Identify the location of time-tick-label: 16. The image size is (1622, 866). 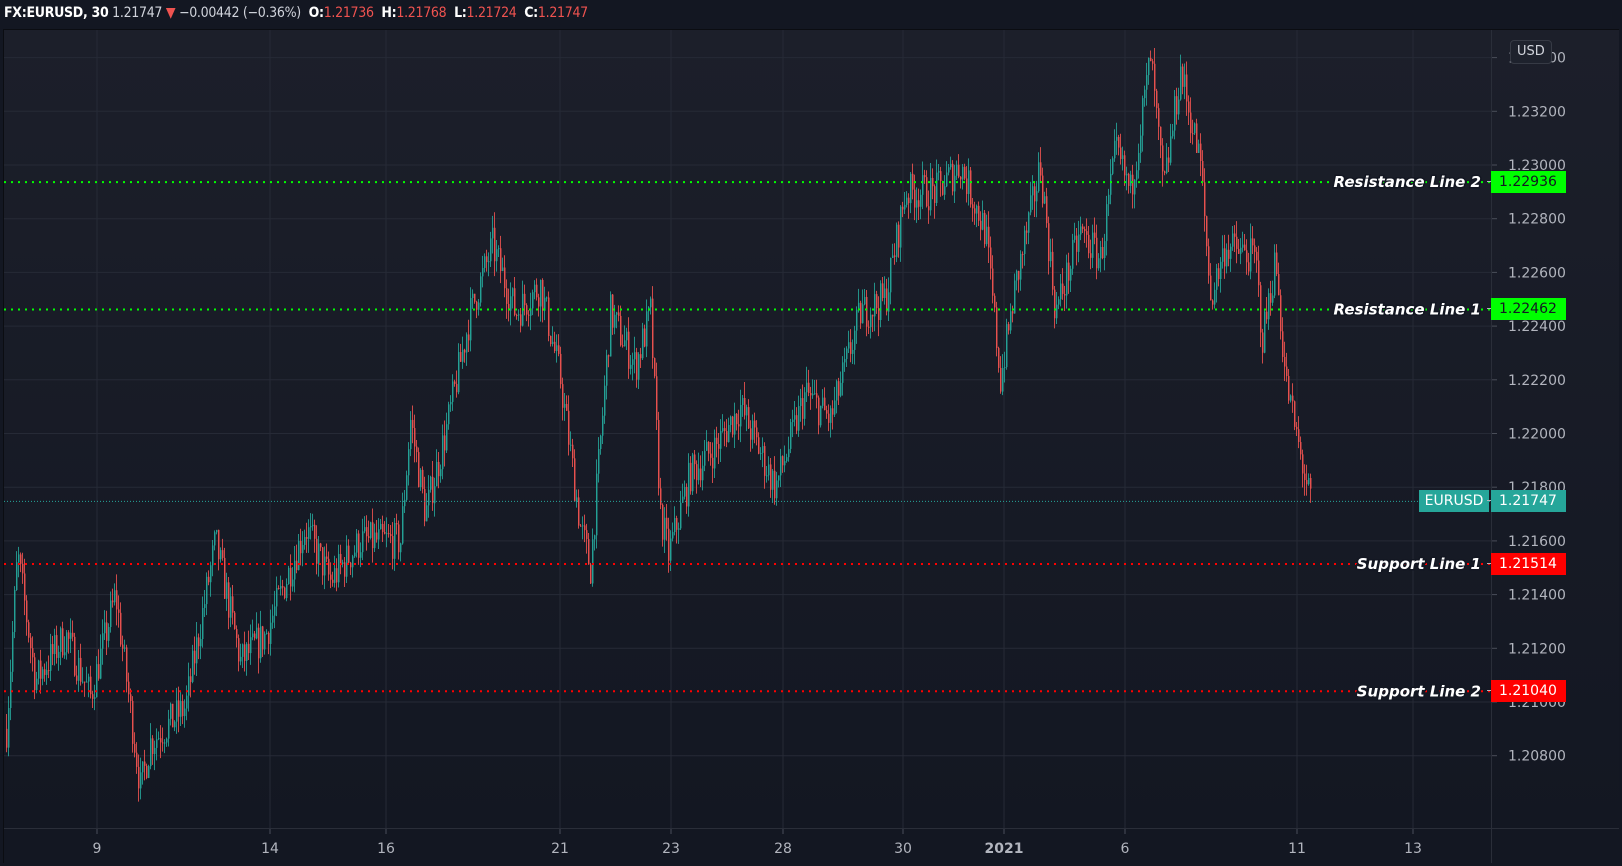
(386, 849).